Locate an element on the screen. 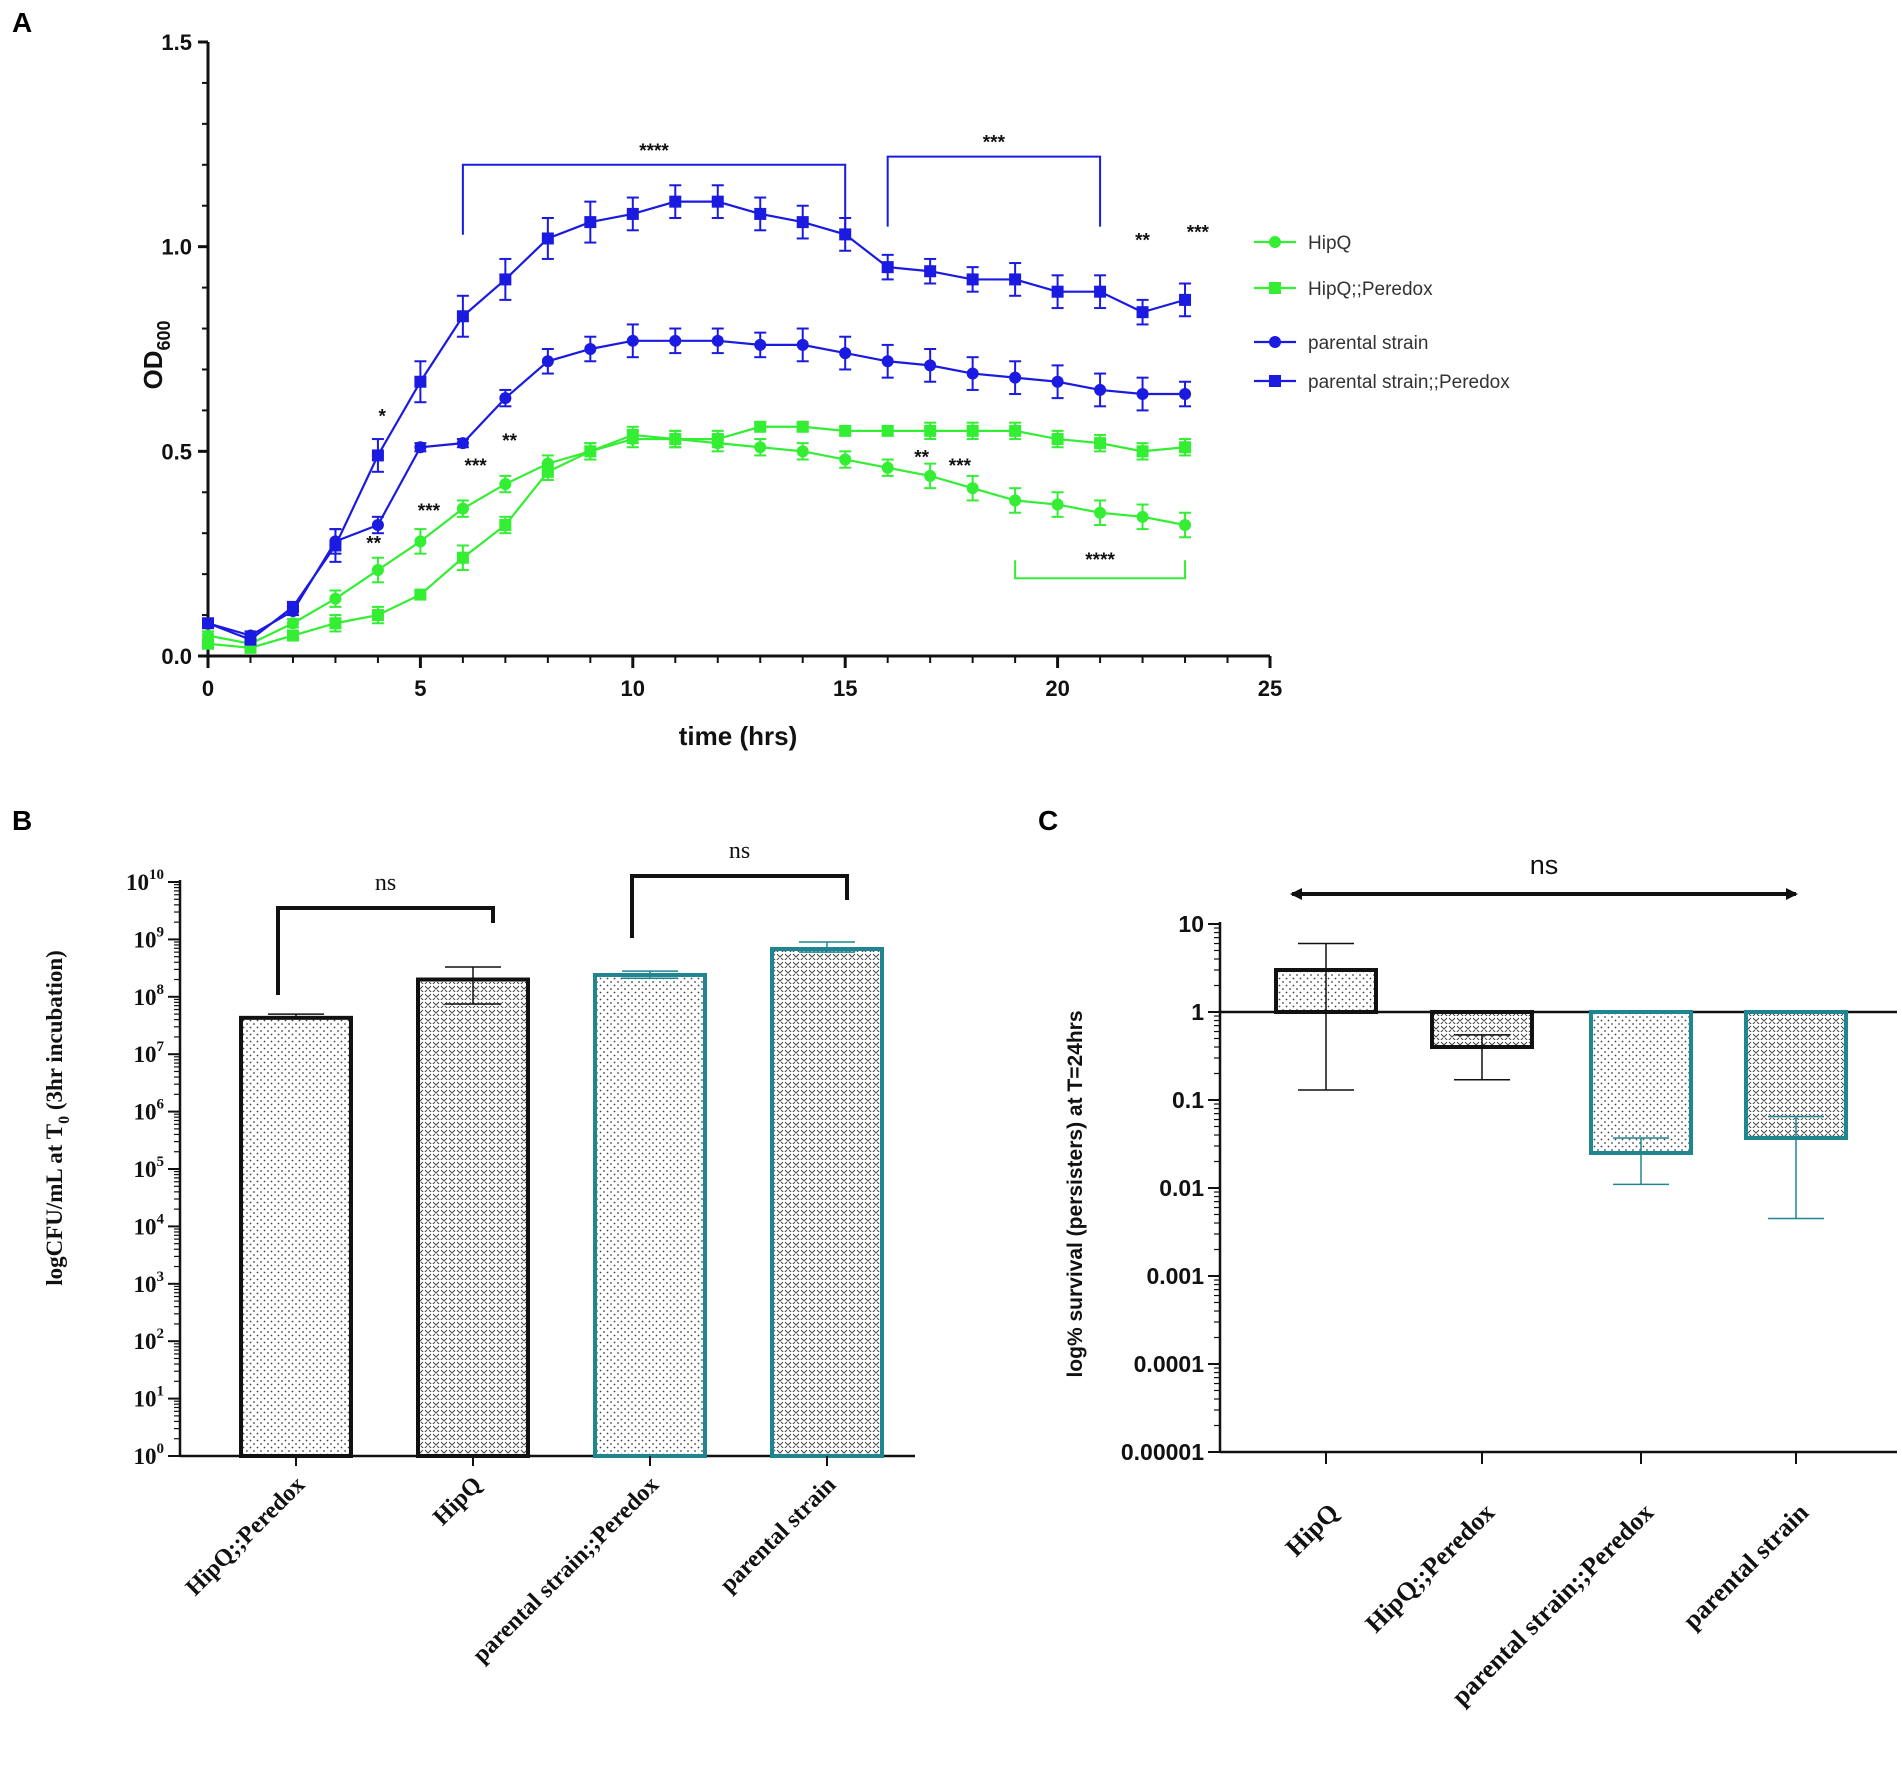 The image size is (1902, 1777). panel-b-y-tick-label: 10¹⁰ is located at coordinates (145, 881).